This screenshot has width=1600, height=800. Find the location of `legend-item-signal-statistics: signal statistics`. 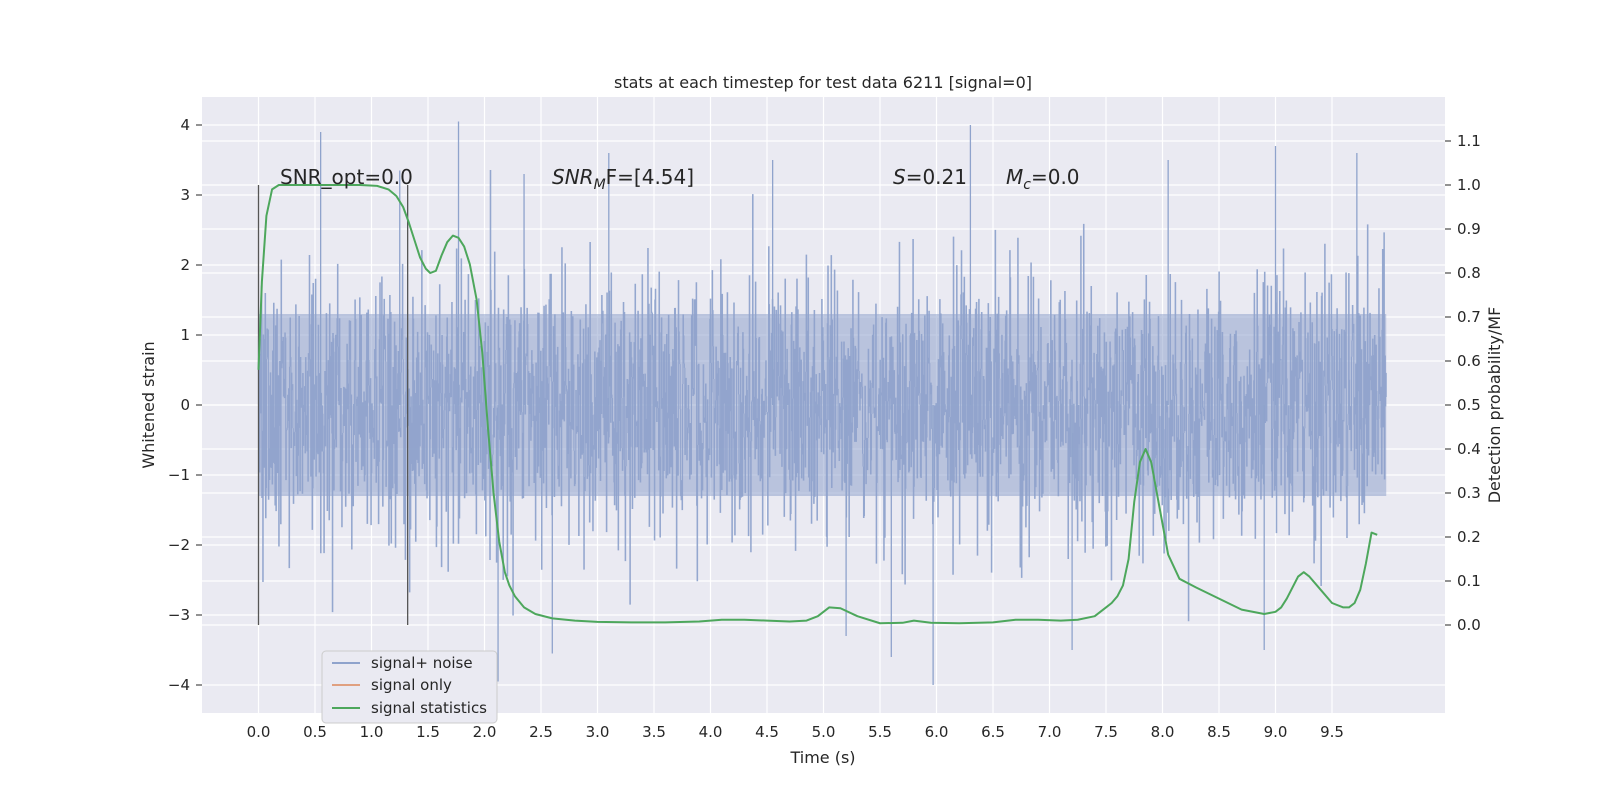

legend-item-signal-statistics: signal statistics is located at coordinates (409, 708).